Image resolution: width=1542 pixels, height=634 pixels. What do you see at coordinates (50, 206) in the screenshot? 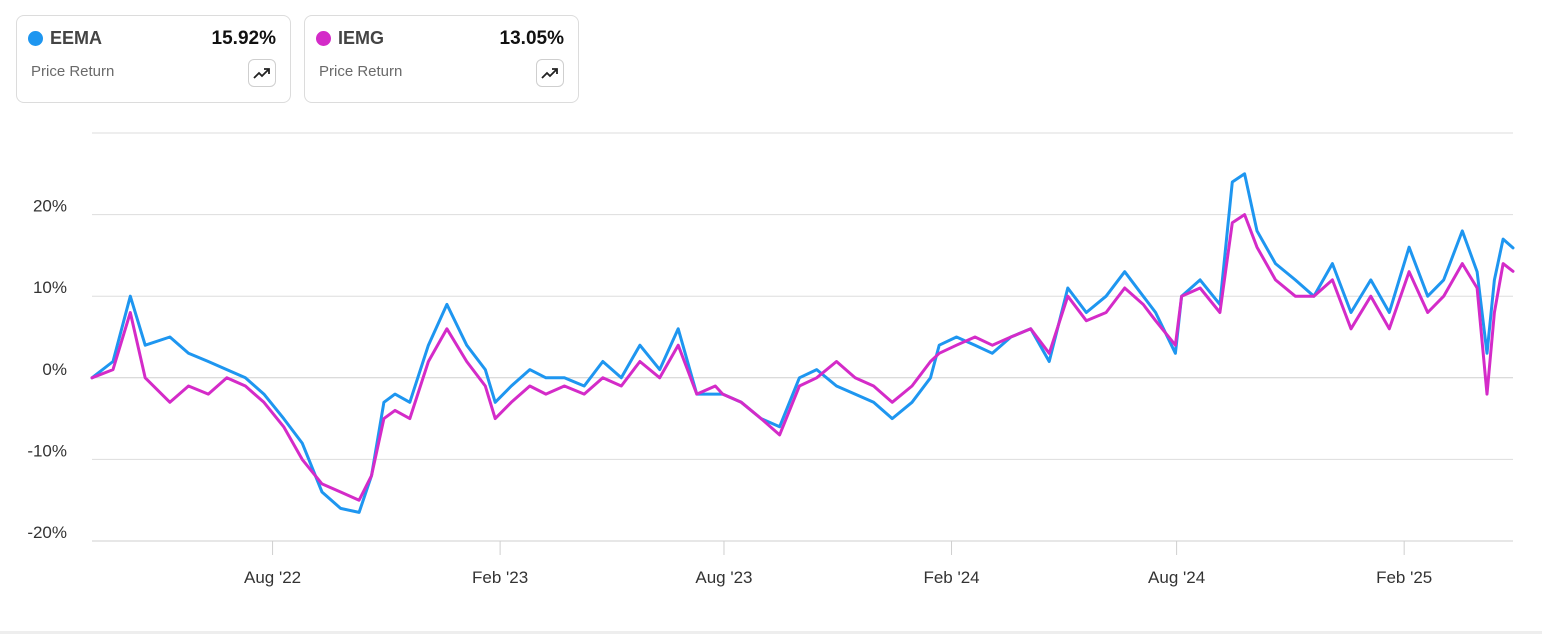
I see `y-tick-label: 20%` at bounding box center [50, 206].